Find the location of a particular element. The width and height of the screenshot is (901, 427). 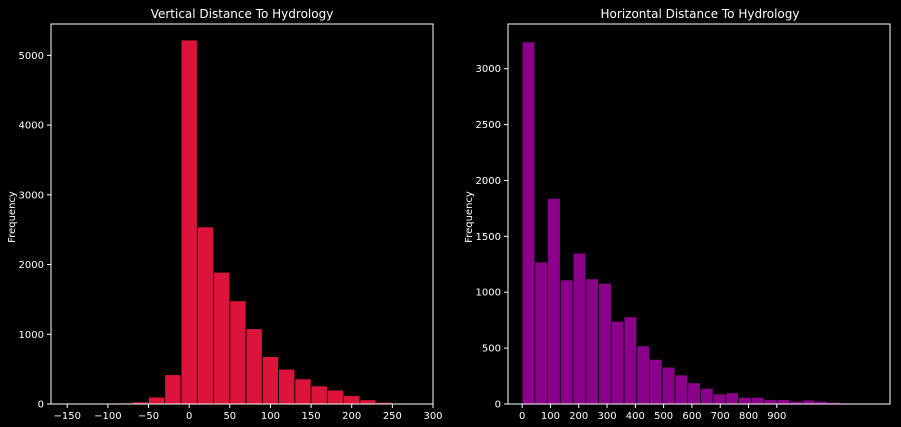

x-tick-label: −150 is located at coordinates (67, 416).